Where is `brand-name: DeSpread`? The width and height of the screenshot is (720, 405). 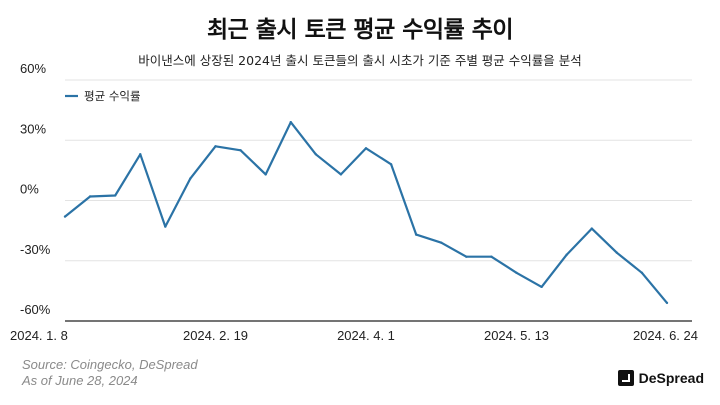
brand-name: DeSpread is located at coordinates (671, 378).